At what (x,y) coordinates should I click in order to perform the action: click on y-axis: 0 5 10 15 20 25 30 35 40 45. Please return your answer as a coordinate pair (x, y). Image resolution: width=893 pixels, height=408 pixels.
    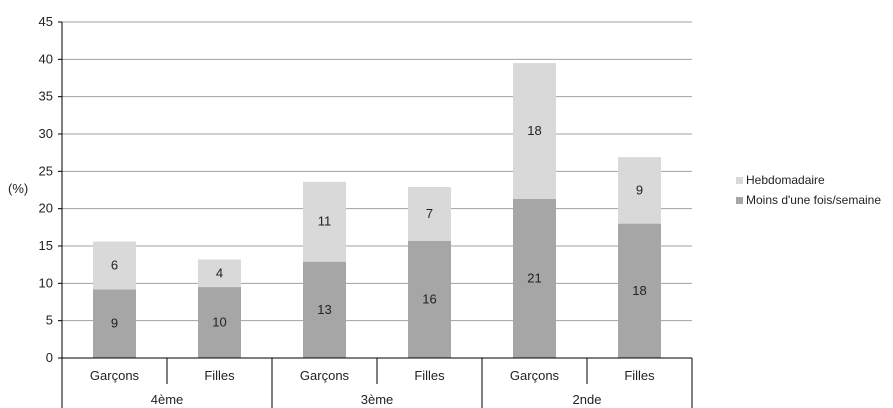
    Looking at the image, I should click on (51, 189).